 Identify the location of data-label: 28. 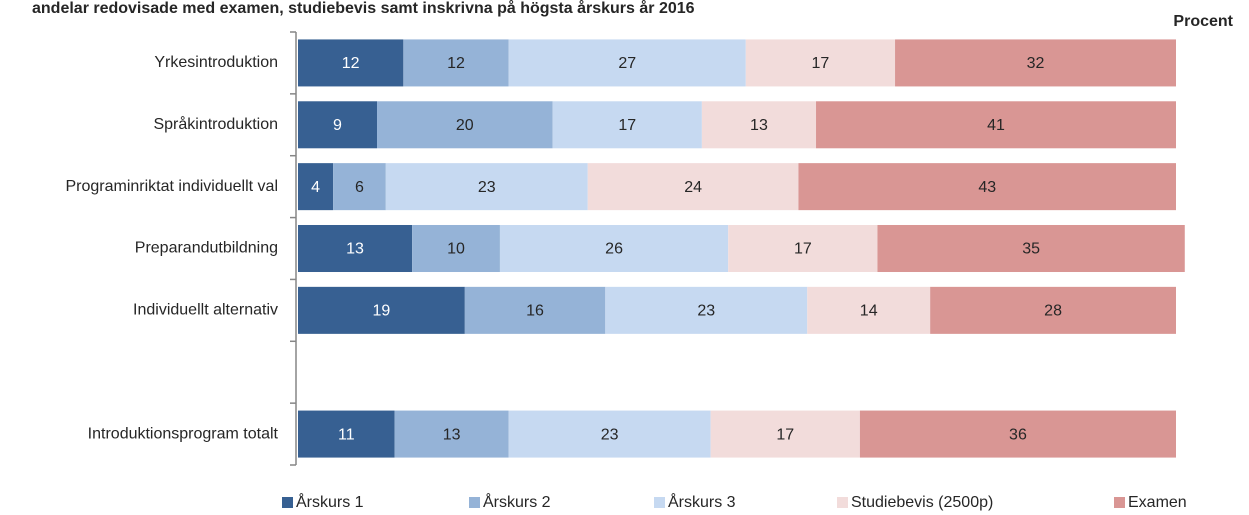
(1053, 311).